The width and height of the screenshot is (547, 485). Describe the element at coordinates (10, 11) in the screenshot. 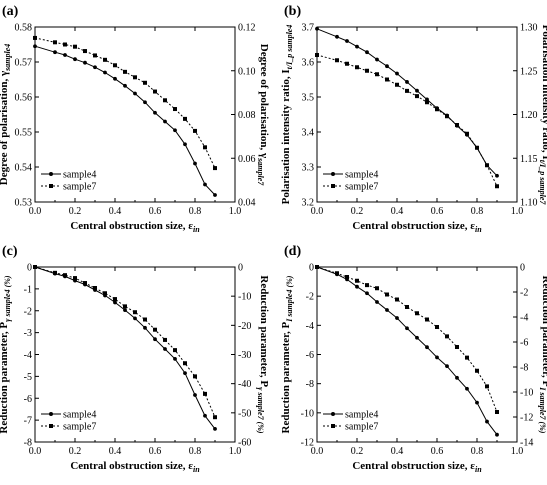

I see `panel-label: (a)` at that location.